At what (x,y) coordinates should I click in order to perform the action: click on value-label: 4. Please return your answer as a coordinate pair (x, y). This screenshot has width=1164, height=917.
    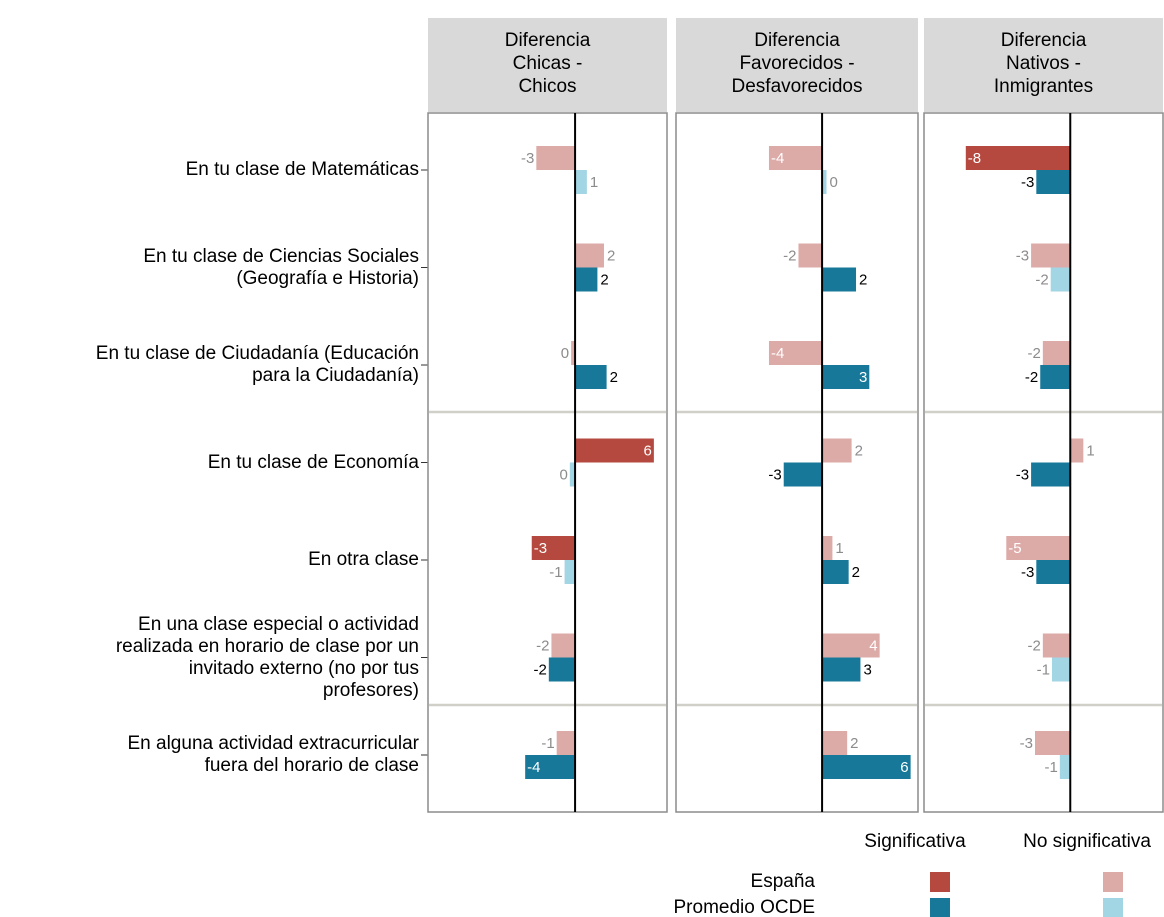
    Looking at the image, I should click on (873, 645).